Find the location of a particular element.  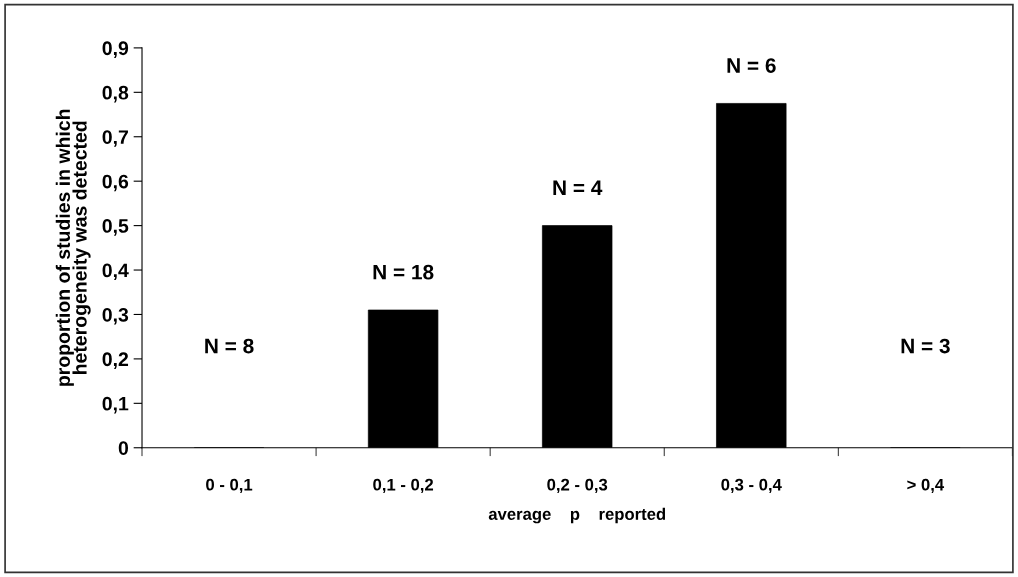

y-tick-label: 0,6 is located at coordinates (115, 183).